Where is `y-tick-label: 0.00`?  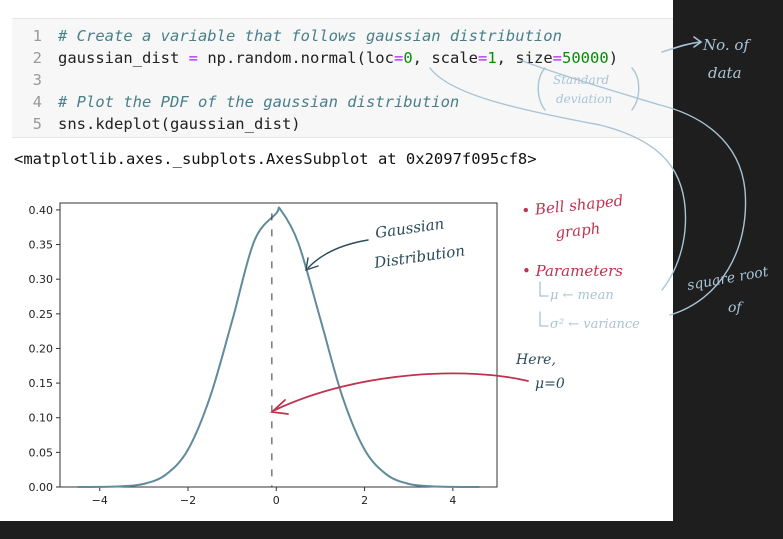 y-tick-label: 0.00 is located at coordinates (41, 487).